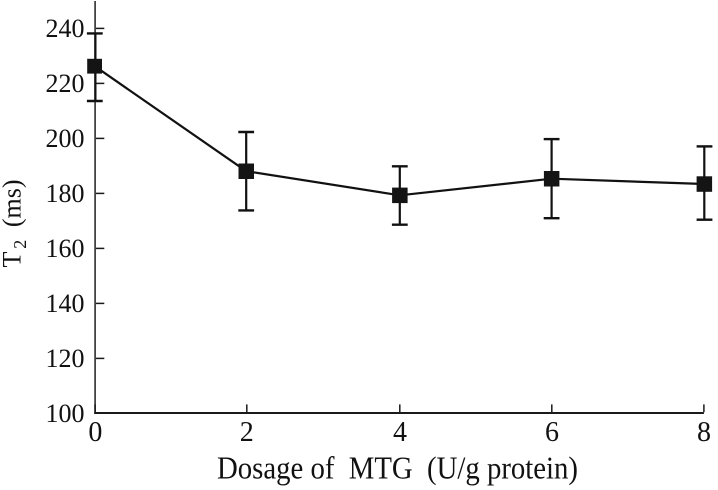 This screenshot has height=490, width=718. I want to click on svg-text: 140, so click(65, 303).